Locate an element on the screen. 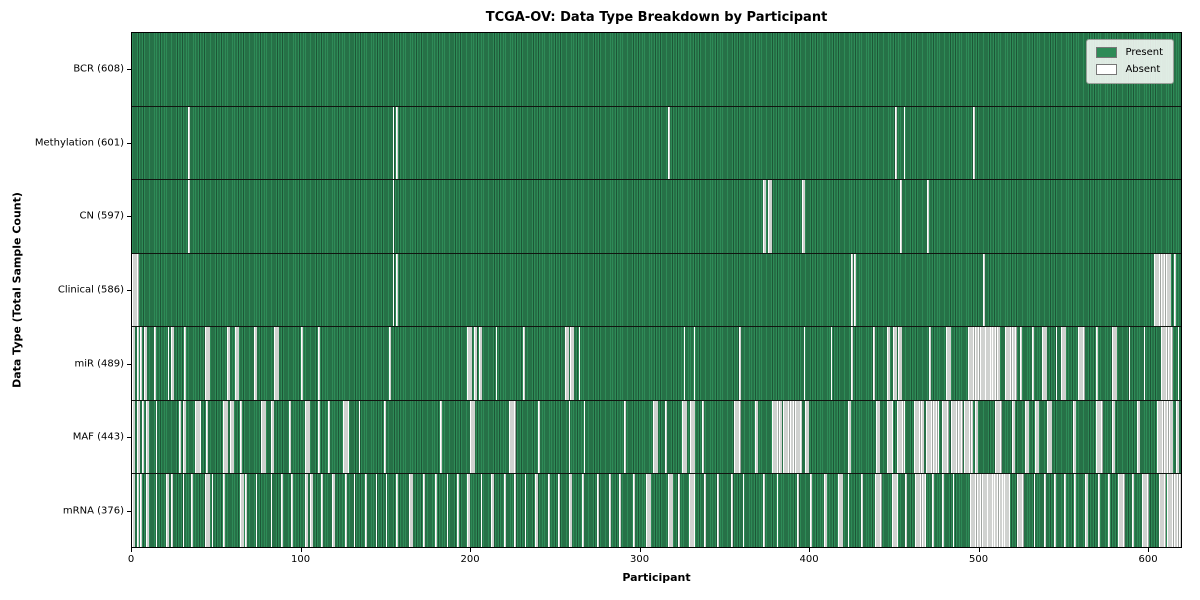 This screenshot has width=1200, height=600. x-tick-label: 600 is located at coordinates (1148, 559).